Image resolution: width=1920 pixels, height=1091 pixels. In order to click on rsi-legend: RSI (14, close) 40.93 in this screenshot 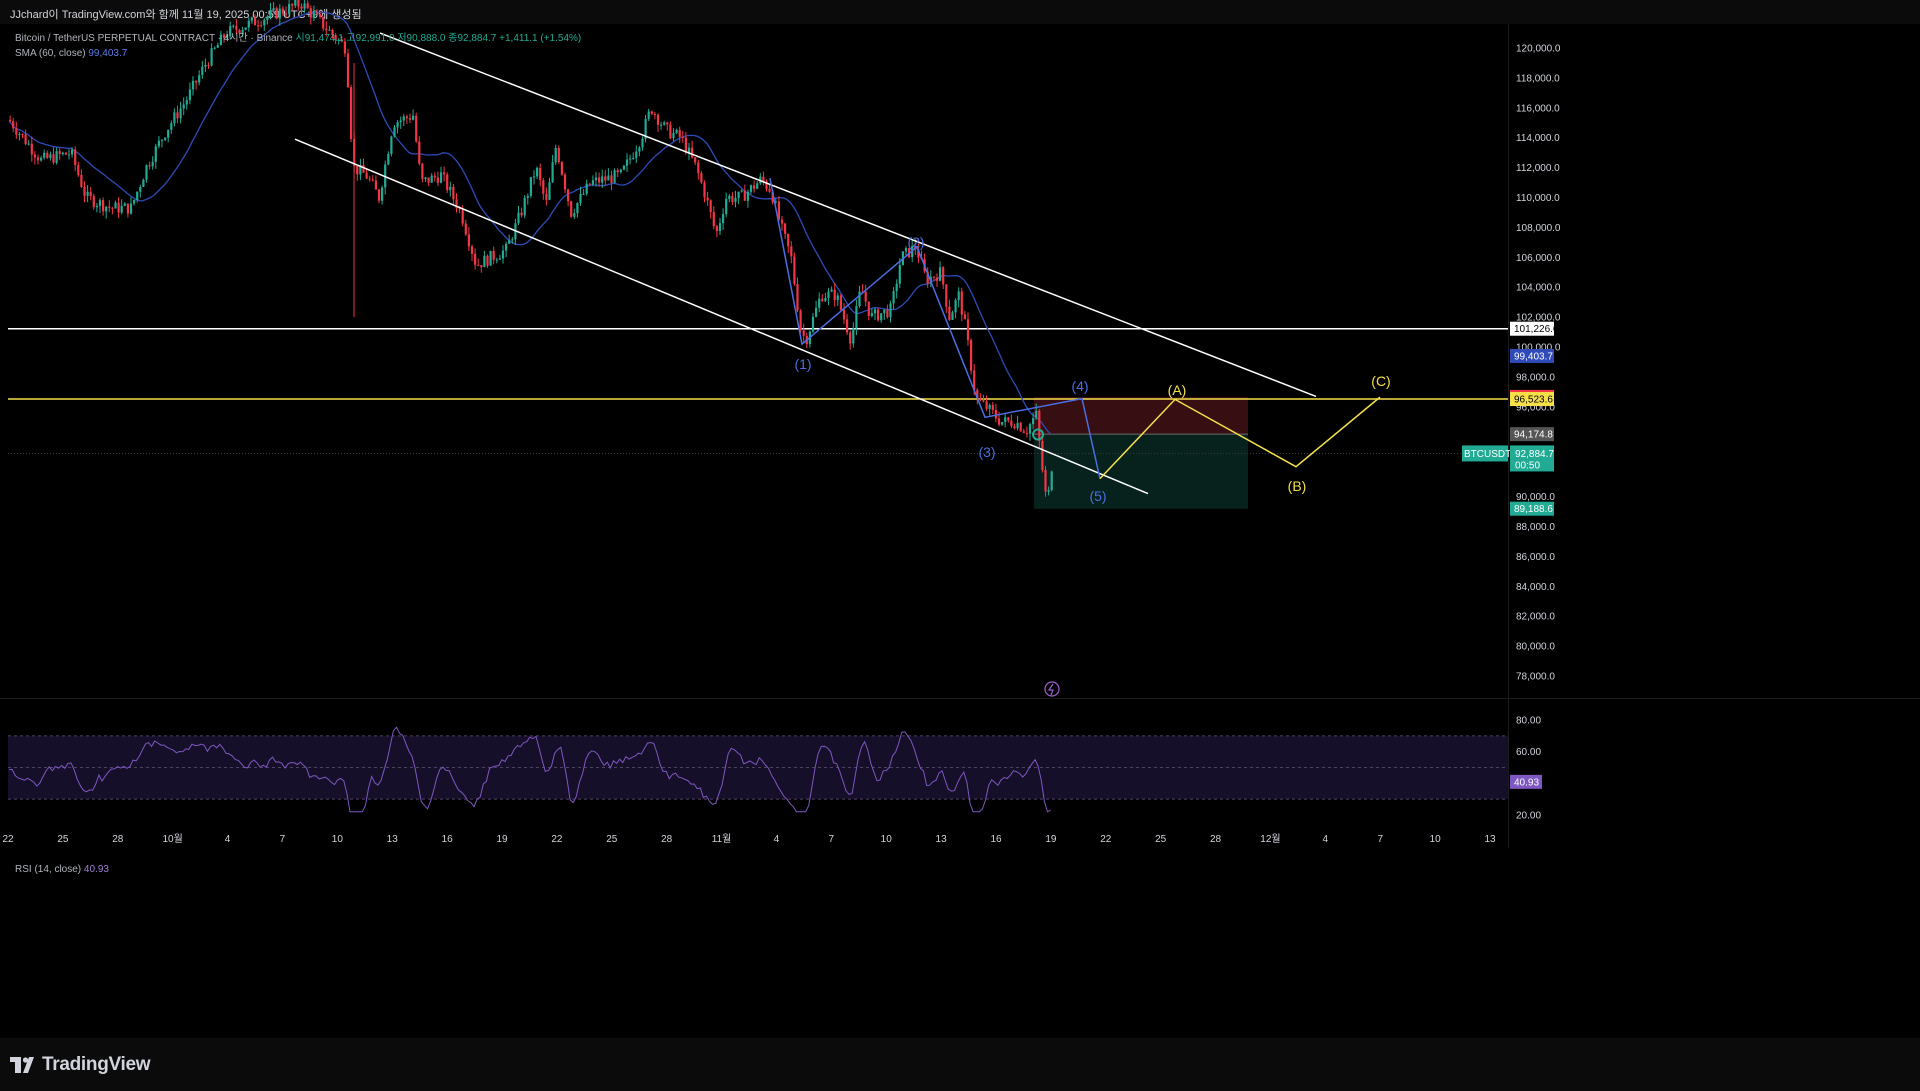, I will do `click(62, 869)`.